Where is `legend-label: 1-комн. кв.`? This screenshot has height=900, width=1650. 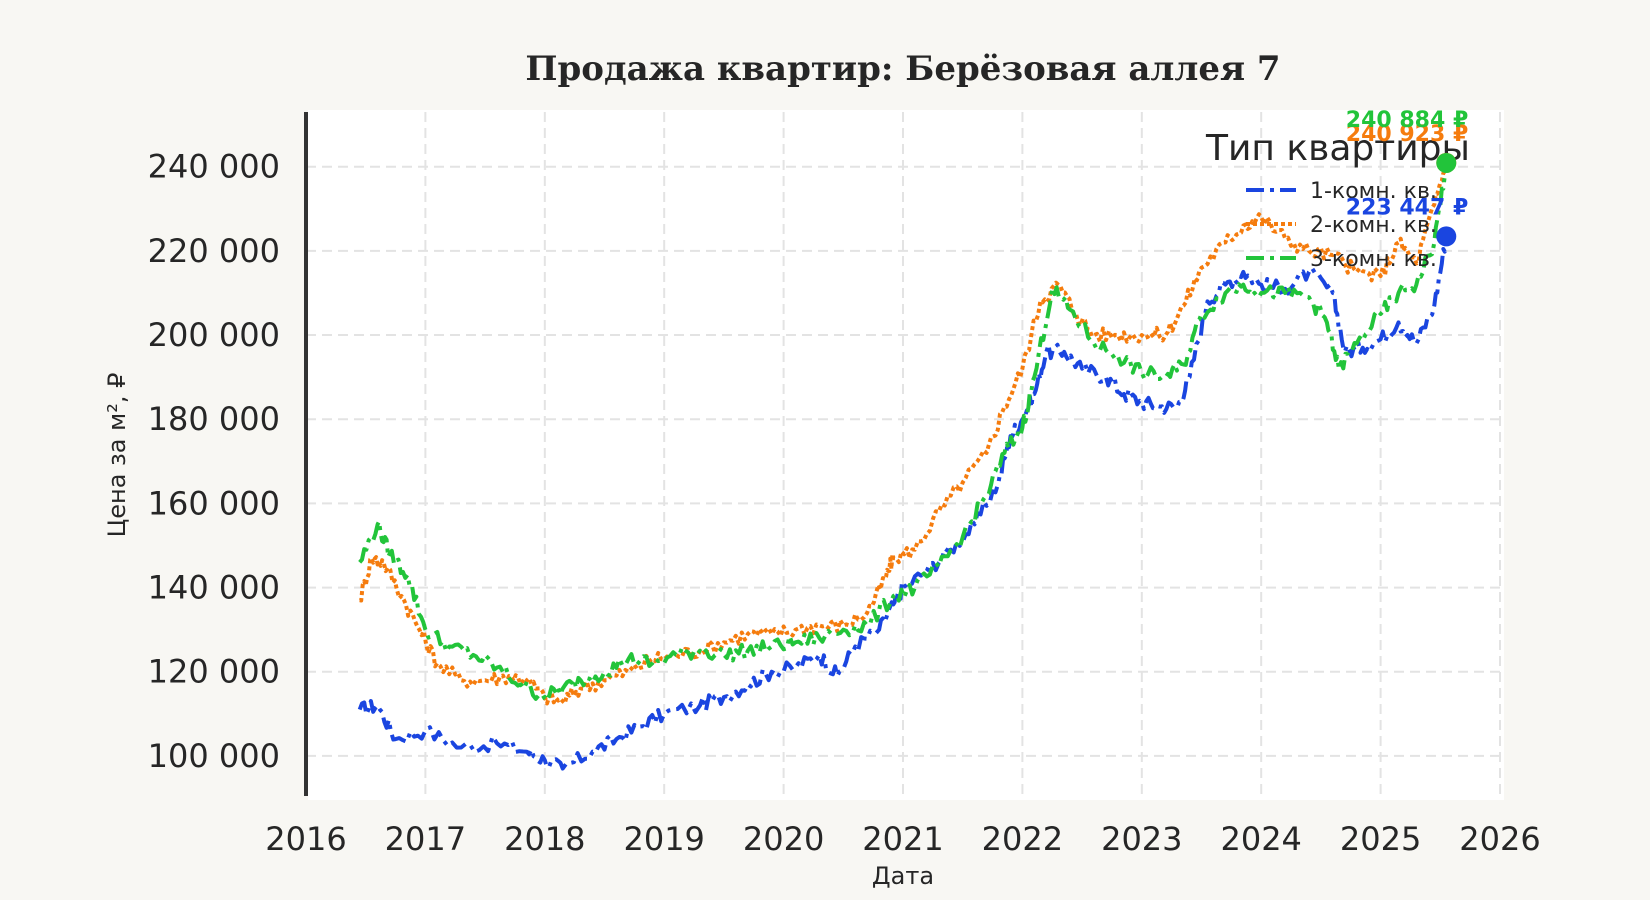 legend-label: 1-комн. кв. is located at coordinates (1373, 191).